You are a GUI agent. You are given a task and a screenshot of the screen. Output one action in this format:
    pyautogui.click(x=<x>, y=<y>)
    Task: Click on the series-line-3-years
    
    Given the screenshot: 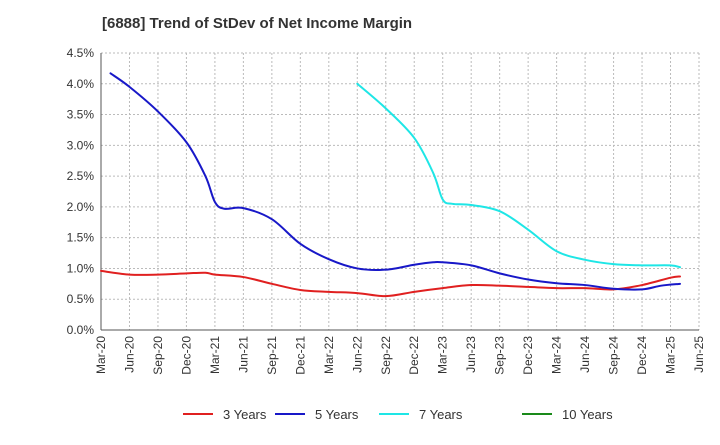 What is the action you would take?
    pyautogui.click(x=391, y=283)
    